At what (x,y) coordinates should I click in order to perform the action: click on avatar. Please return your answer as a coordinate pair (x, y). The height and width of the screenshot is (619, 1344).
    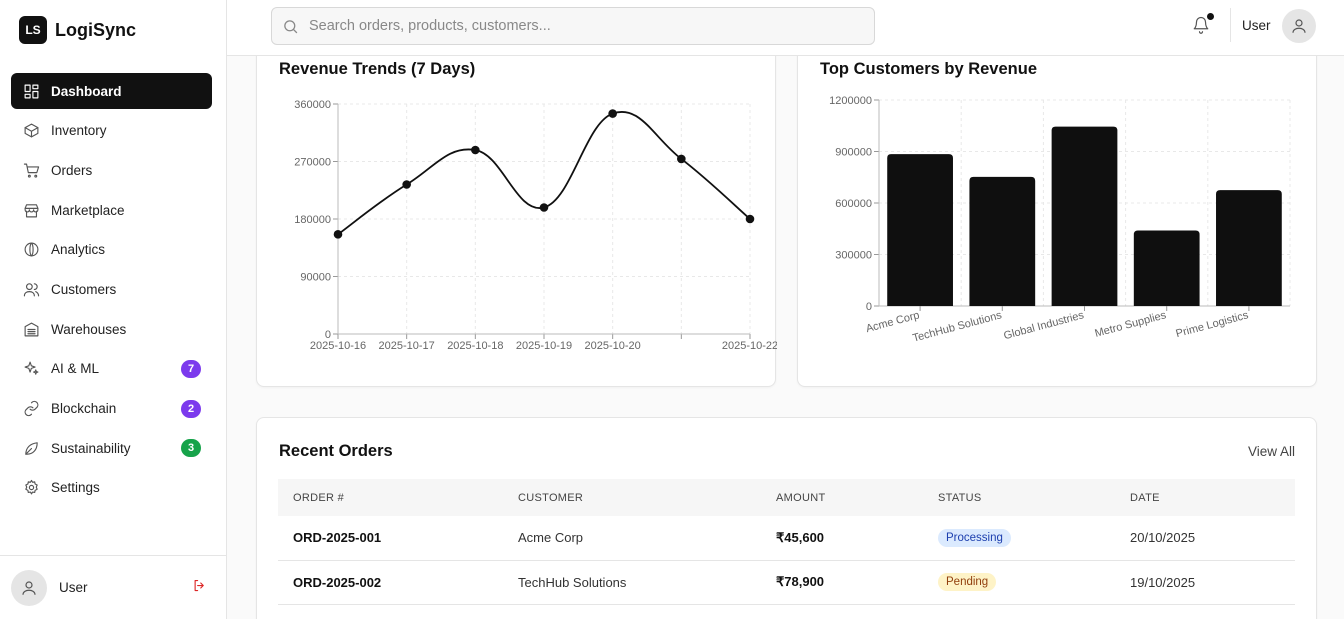
    Looking at the image, I should click on (29, 587).